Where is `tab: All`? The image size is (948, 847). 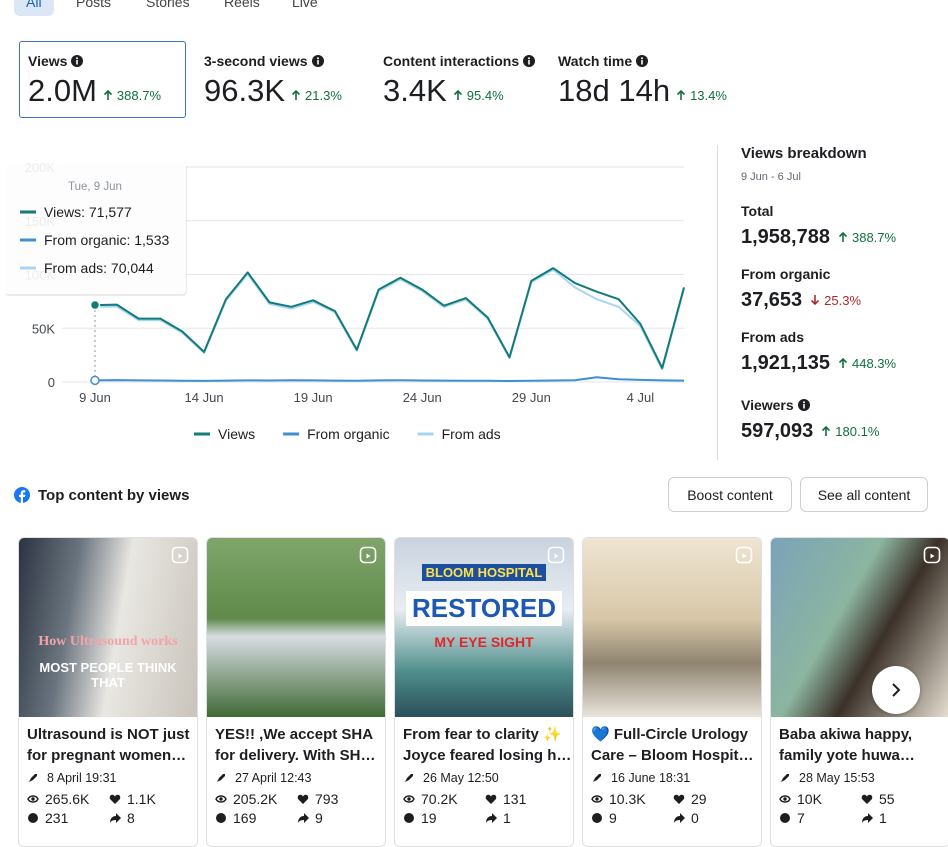 tab: All is located at coordinates (34, 8).